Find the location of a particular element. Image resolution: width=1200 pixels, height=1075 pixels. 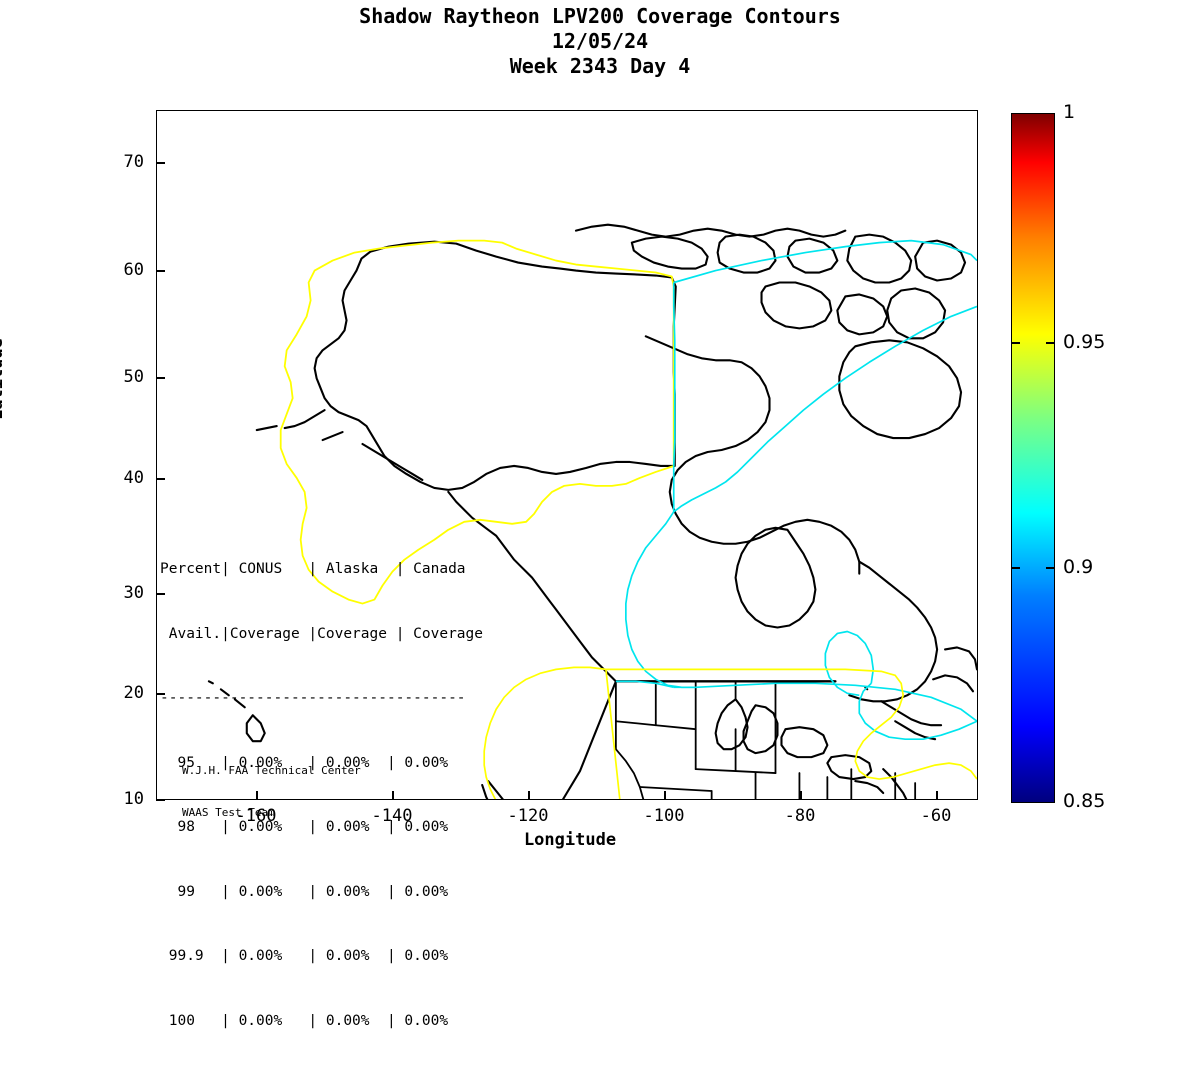

xtick-mark-minus60 is located at coordinates (937, 795).